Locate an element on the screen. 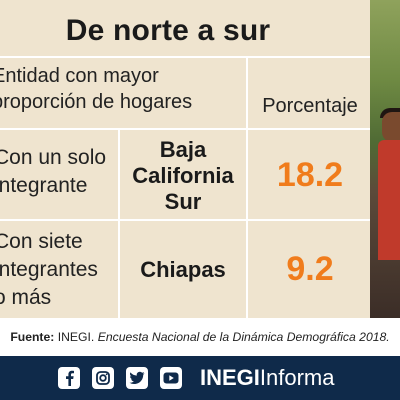 The height and width of the screenshot is (400, 400). youtube-icon is located at coordinates (171, 378).